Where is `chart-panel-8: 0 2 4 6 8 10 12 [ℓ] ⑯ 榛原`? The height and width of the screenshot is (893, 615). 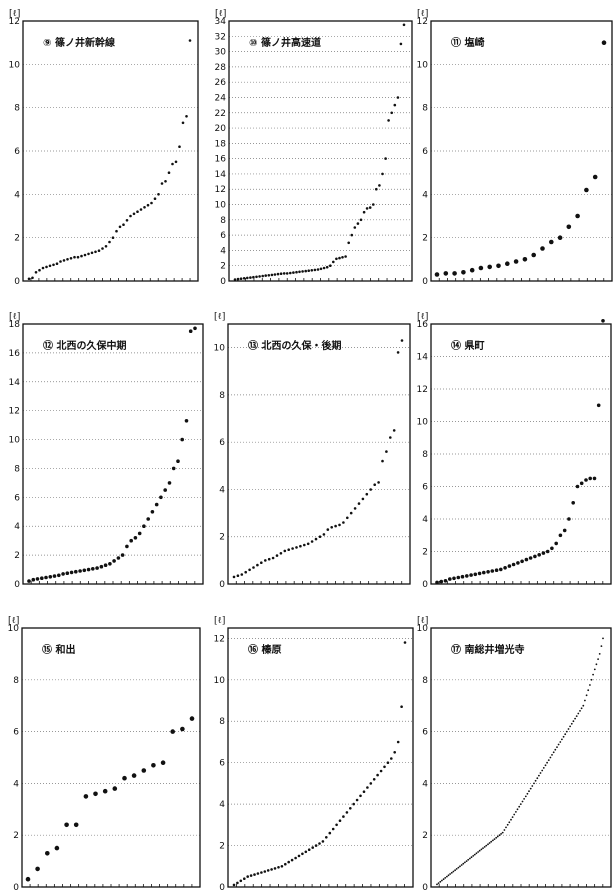
chart-panel-8: 0 2 4 6 8 10 12 [ℓ] ⑯ 榛原 is located at coordinates (314, 754).